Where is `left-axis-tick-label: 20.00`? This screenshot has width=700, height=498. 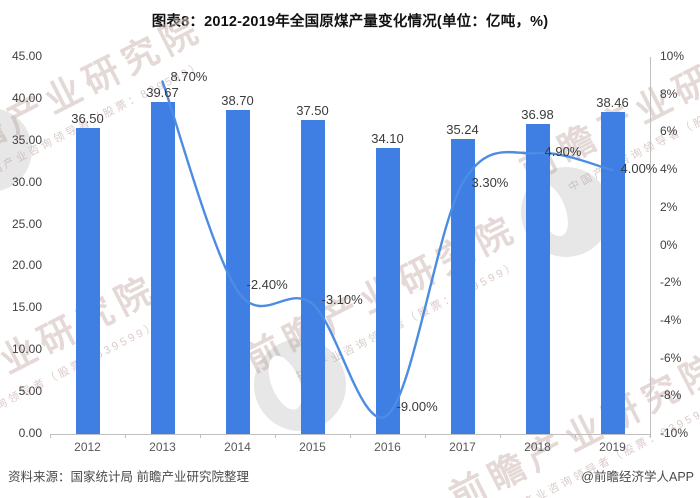
left-axis-tick-label: 20.00 is located at coordinates (26, 265).